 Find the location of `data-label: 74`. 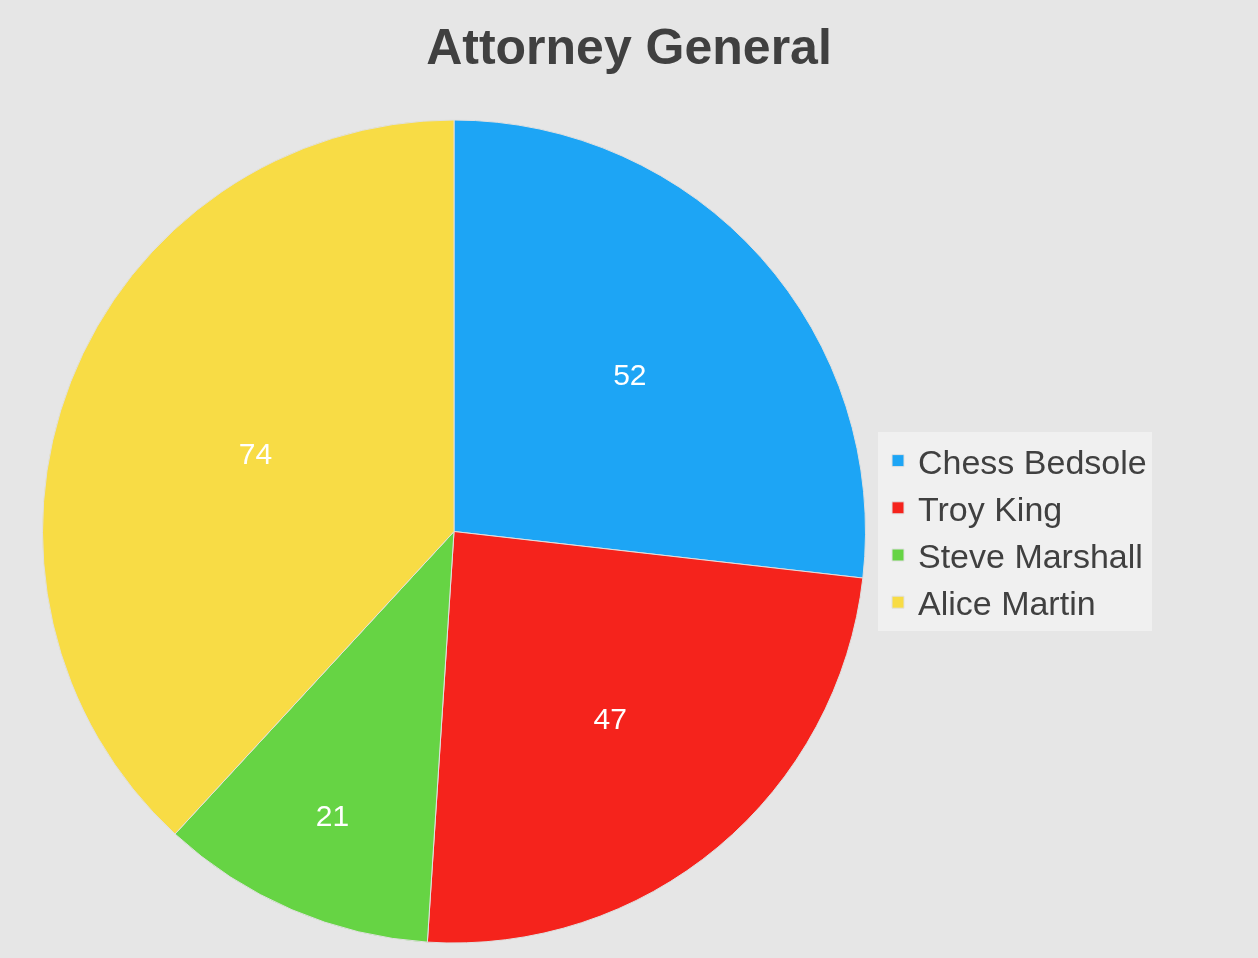

data-label: 74 is located at coordinates (255, 454).